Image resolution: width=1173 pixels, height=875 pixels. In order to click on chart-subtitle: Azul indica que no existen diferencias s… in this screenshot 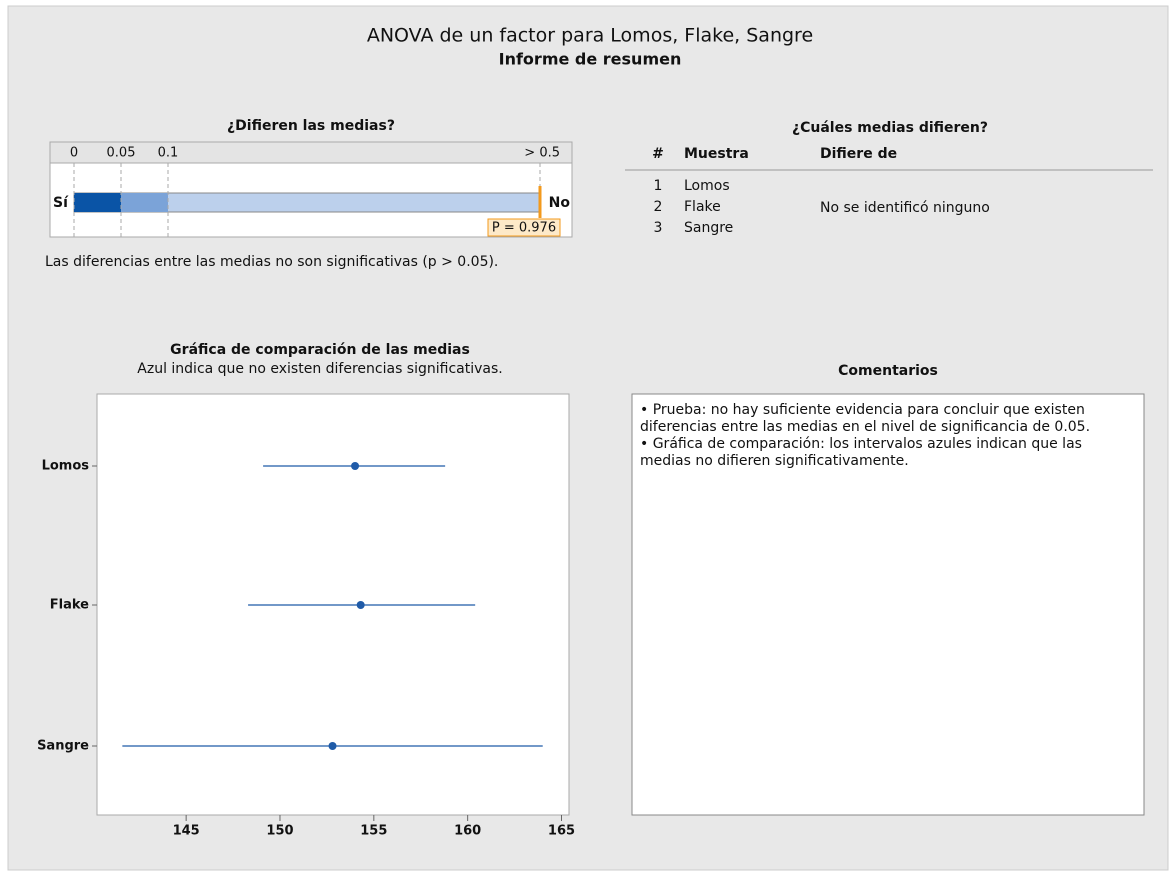, I will do `click(319, 369)`.